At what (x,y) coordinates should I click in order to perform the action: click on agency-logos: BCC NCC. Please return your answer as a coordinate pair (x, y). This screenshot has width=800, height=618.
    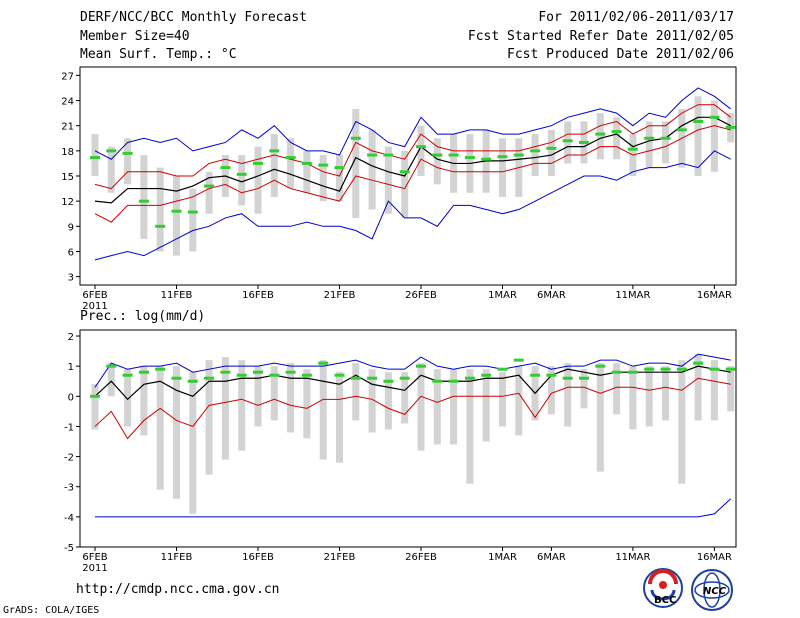
    Looking at the image, I should click on (688, 589).